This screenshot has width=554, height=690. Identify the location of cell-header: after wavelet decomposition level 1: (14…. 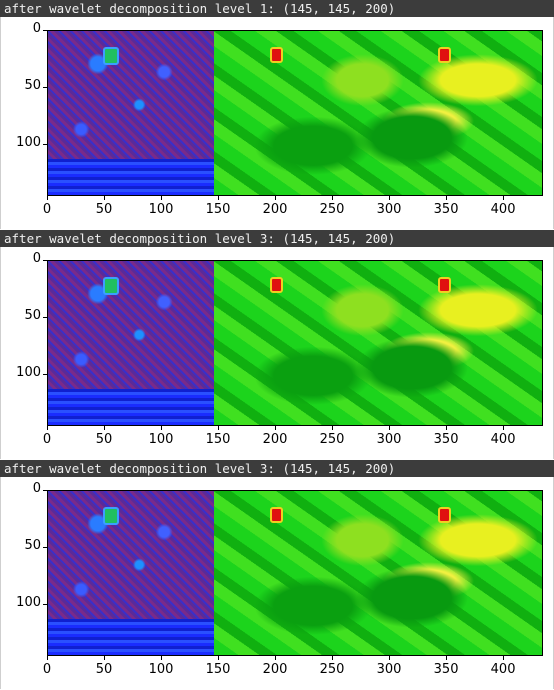
(277, 8).